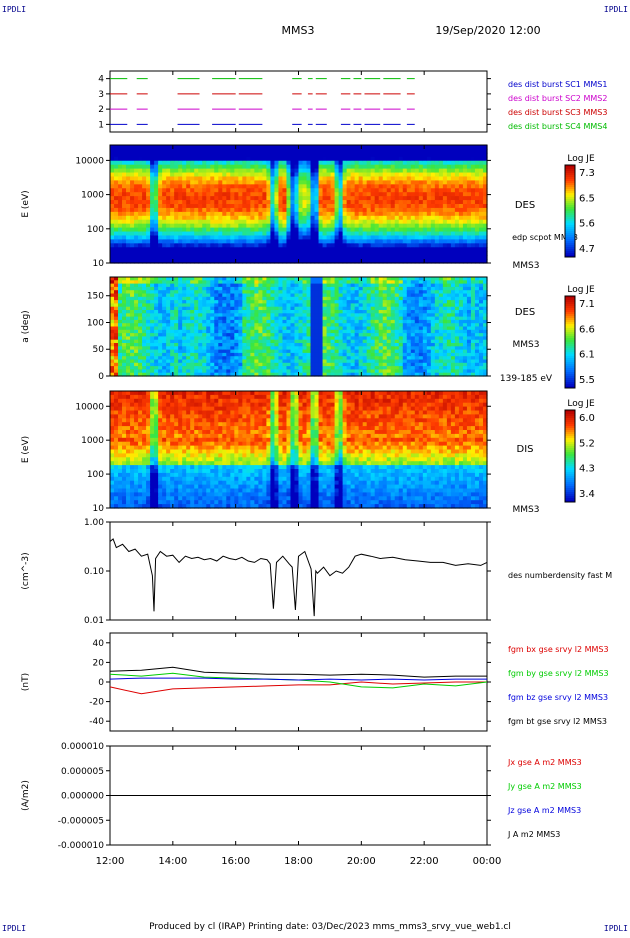  What do you see at coordinates (557, 112) in the screenshot?
I see `availability-legend-item: des dist burst SC3 MMS3` at bounding box center [557, 112].